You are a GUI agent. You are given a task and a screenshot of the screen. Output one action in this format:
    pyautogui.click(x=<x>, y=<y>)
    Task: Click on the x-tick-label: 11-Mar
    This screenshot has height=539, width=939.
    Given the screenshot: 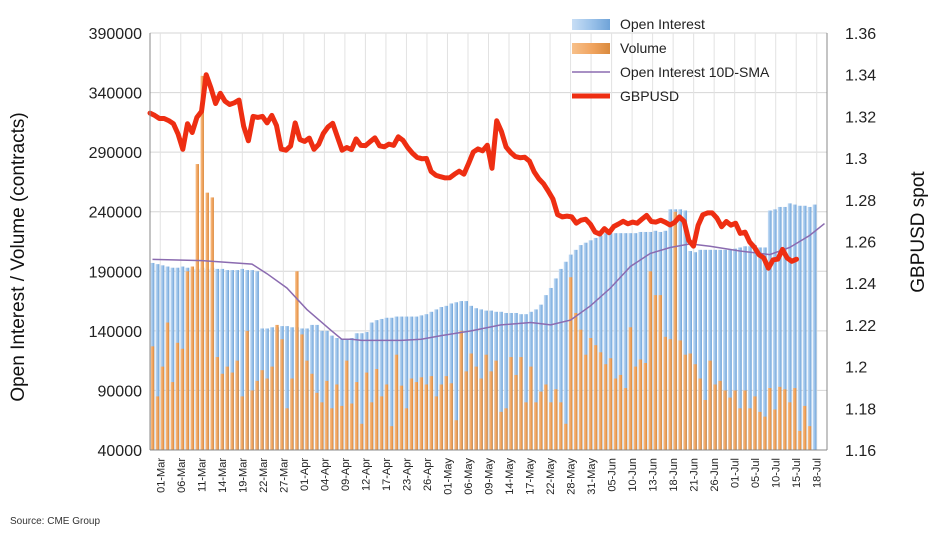 What is the action you would take?
    pyautogui.click(x=202, y=475)
    